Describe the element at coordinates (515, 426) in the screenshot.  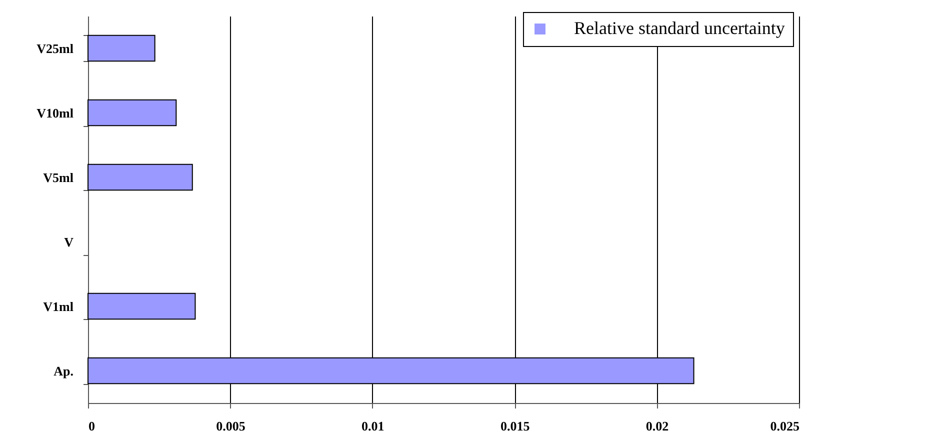
I see `x-tick-label: 0.015` at that location.